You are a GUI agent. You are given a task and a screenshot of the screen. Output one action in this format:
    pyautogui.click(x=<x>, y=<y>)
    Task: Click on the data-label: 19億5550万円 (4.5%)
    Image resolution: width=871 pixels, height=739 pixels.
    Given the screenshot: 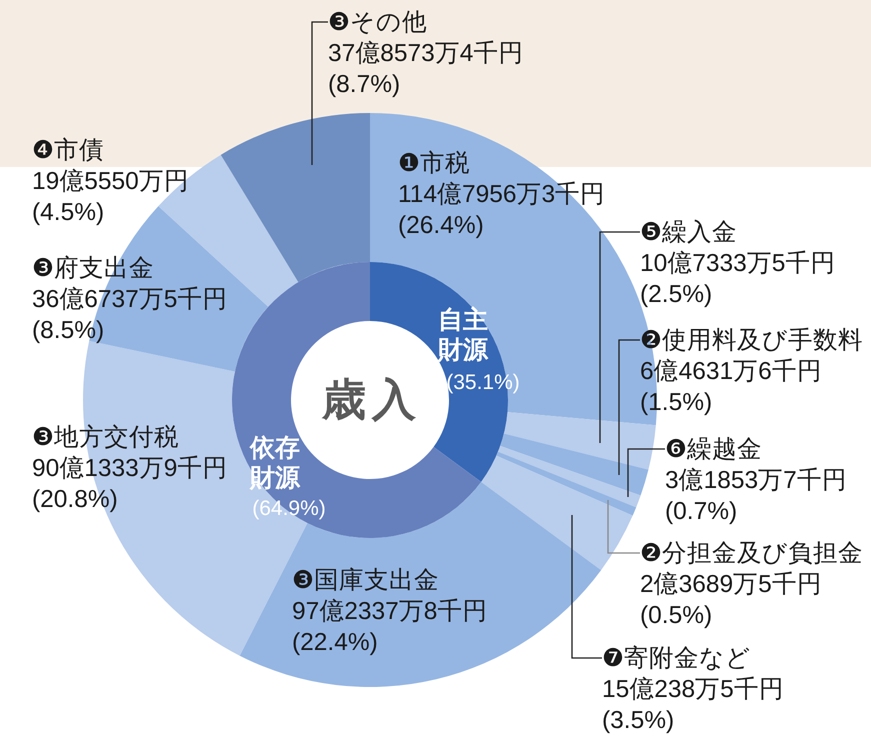 What is the action you would take?
    pyautogui.click(x=110, y=197)
    